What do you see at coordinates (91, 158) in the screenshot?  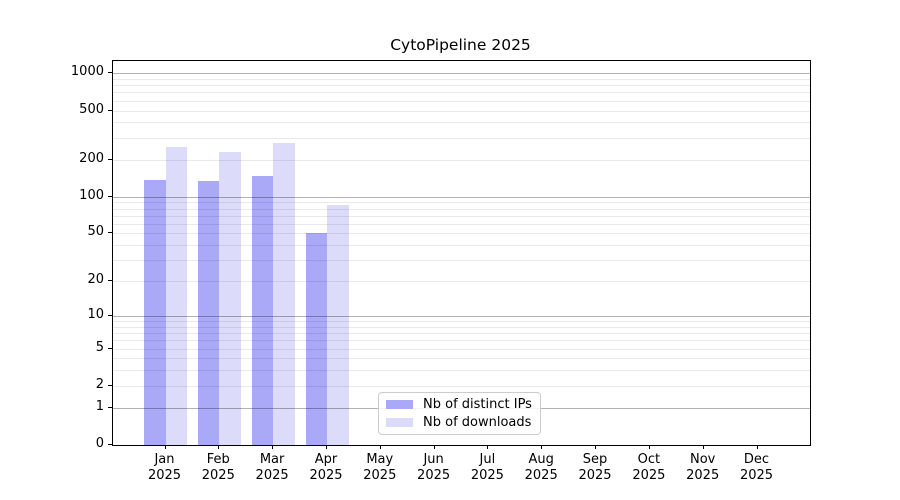 I see `y-tick-label-200: 200` at bounding box center [91, 158].